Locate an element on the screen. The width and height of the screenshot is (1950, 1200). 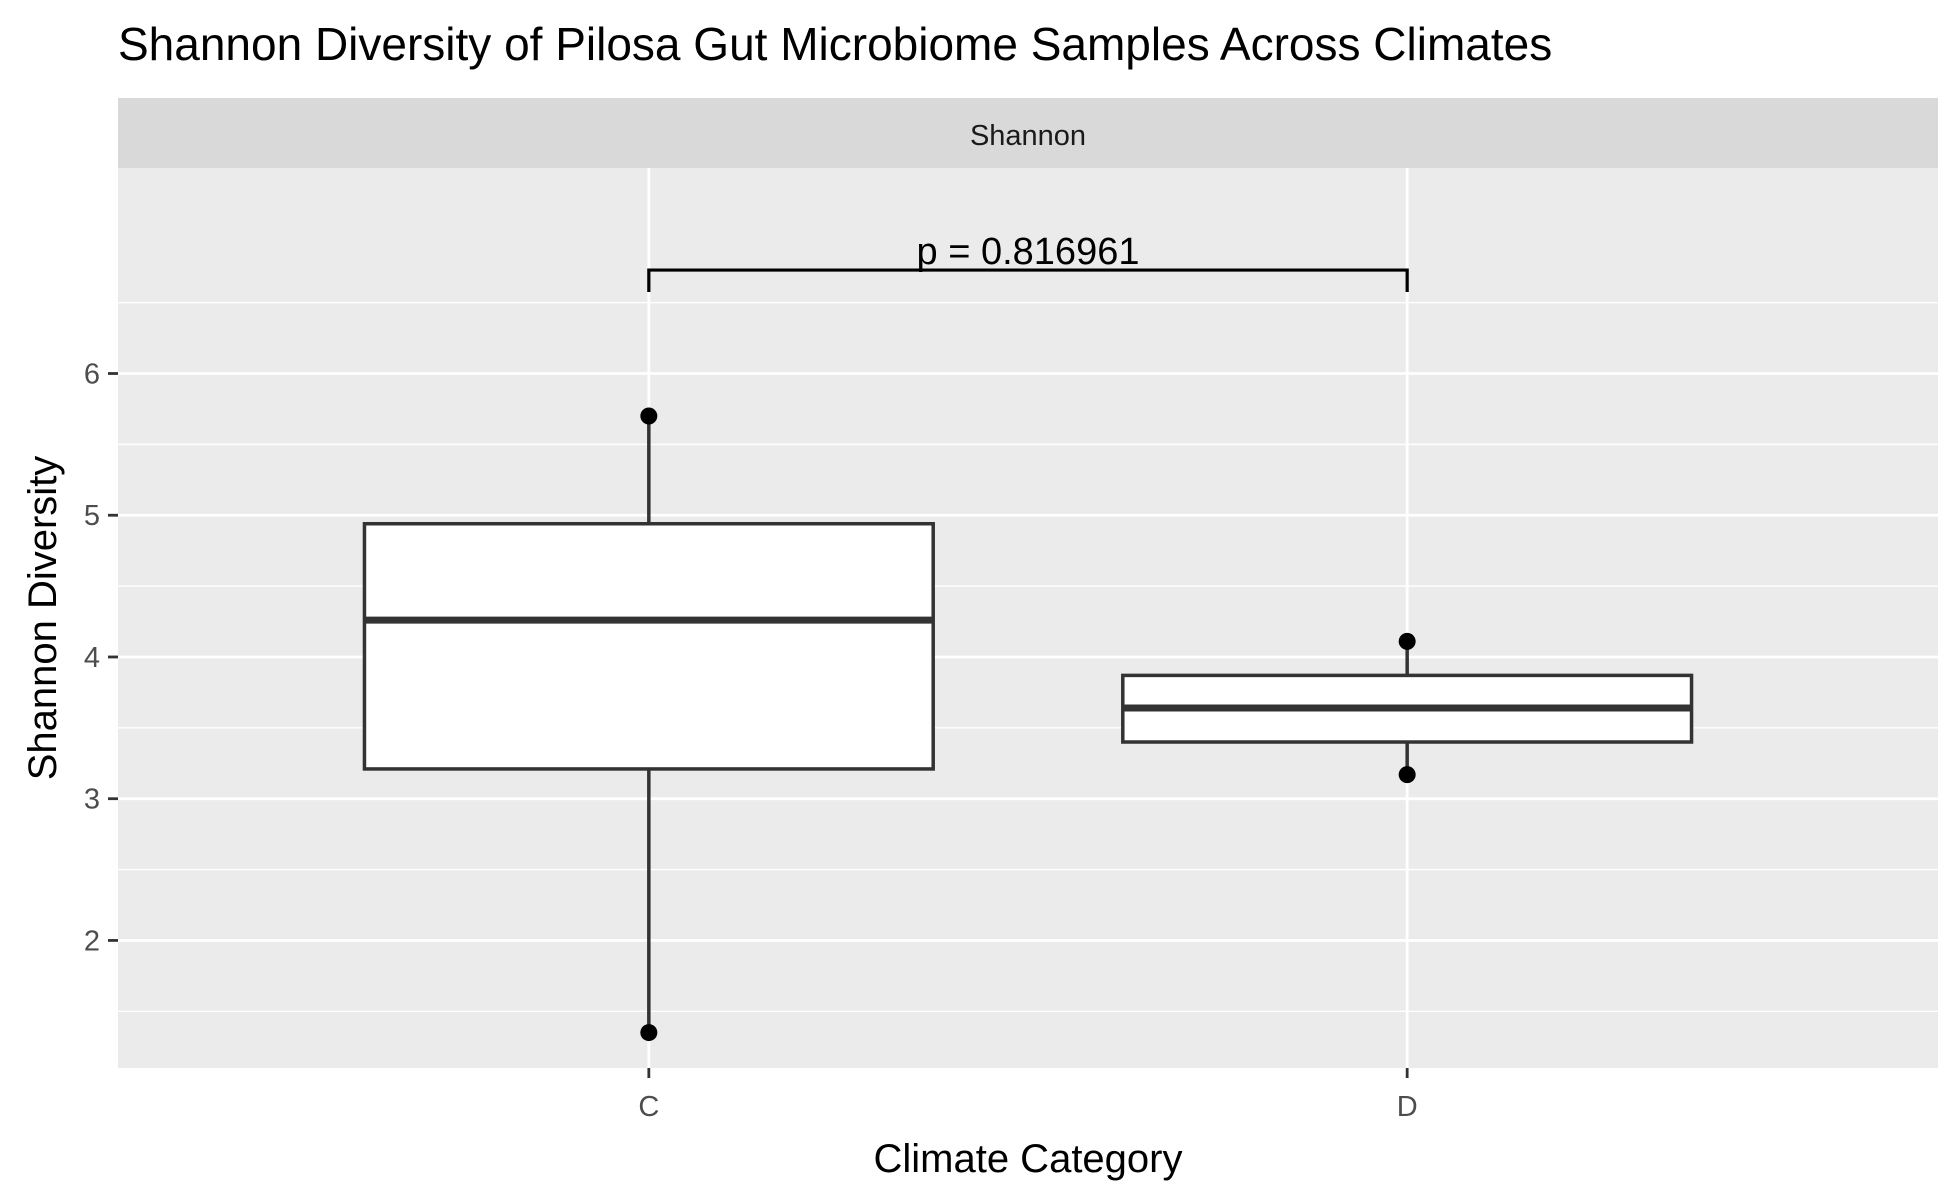
x-tick-label: C is located at coordinates (648, 1107).